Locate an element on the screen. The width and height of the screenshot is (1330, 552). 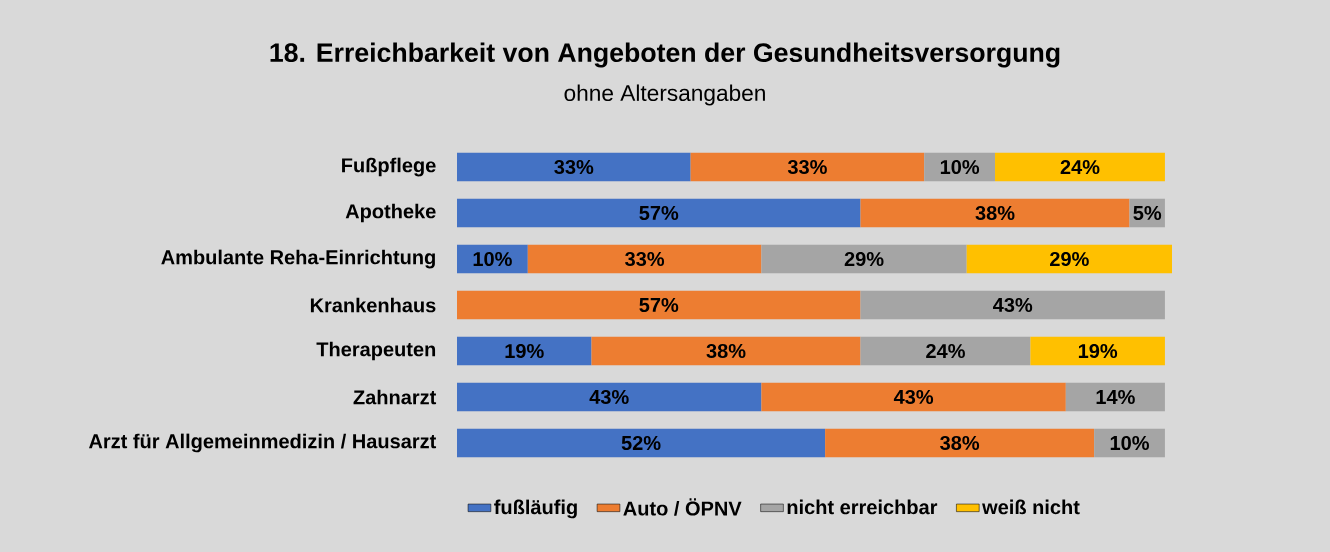
chart-subtitle: ohne Altersangaben is located at coordinates (664, 95).